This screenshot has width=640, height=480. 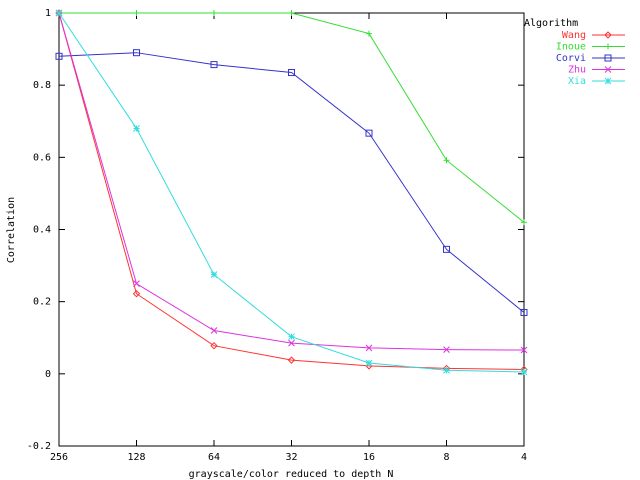 I want to click on legend-label: Zhu, so click(x=577, y=70).